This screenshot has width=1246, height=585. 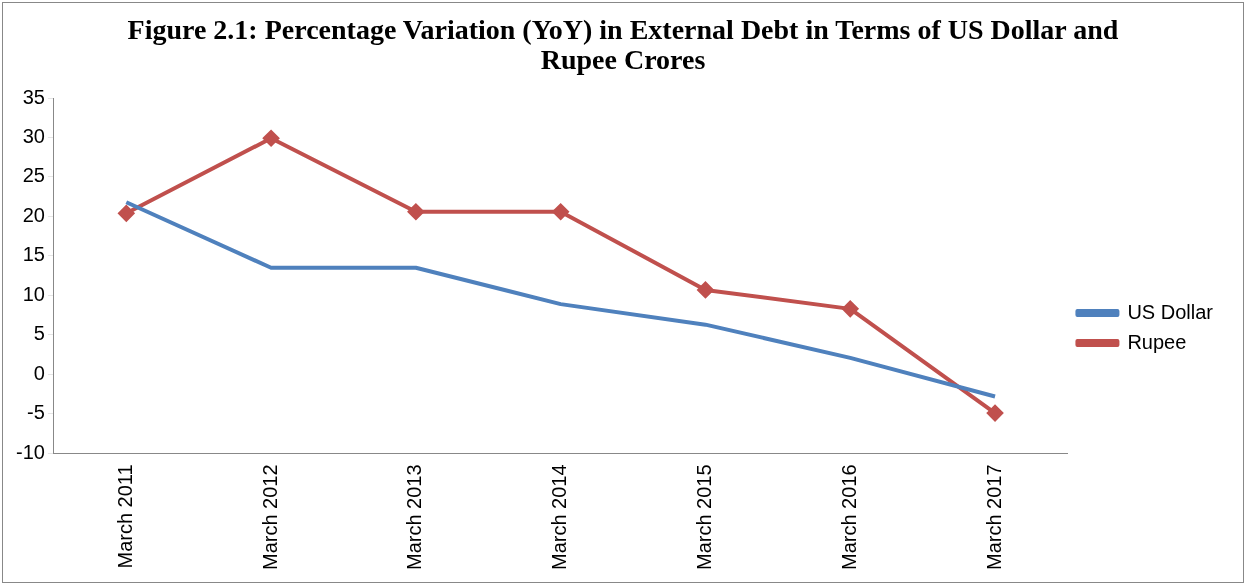 I want to click on y-tick-label: 0, so click(x=39, y=372).